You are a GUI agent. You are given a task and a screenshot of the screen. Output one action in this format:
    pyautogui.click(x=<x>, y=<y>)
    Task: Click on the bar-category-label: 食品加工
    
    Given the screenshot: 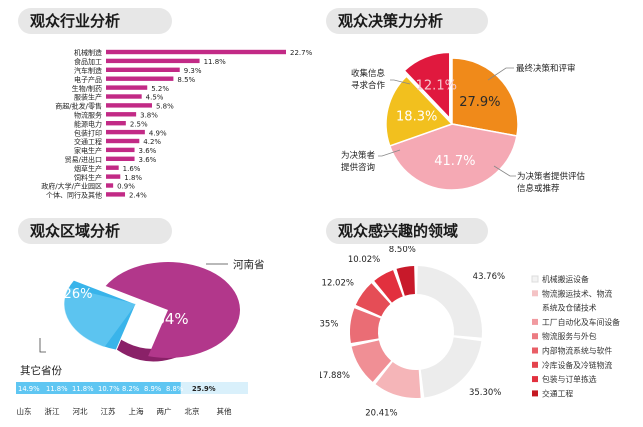 What is the action you would take?
    pyautogui.click(x=88, y=61)
    